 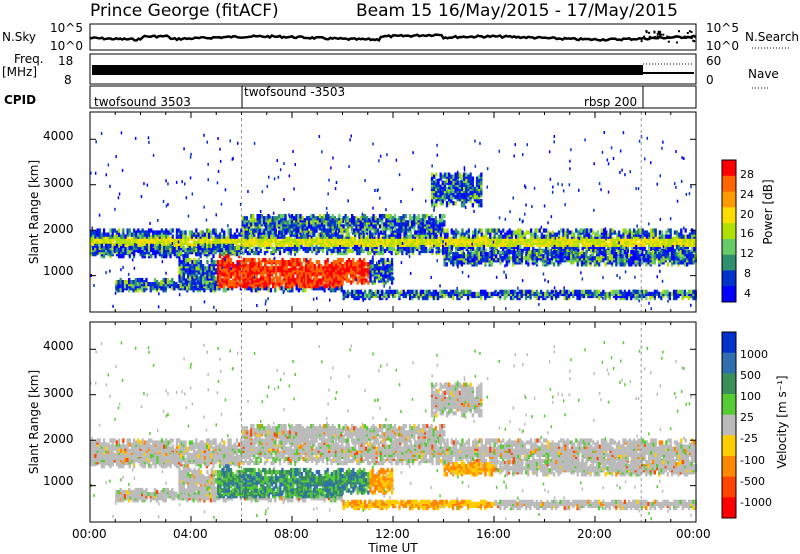 I want to click on nsky-tick-high-left: 10^5, so click(x=66, y=28).